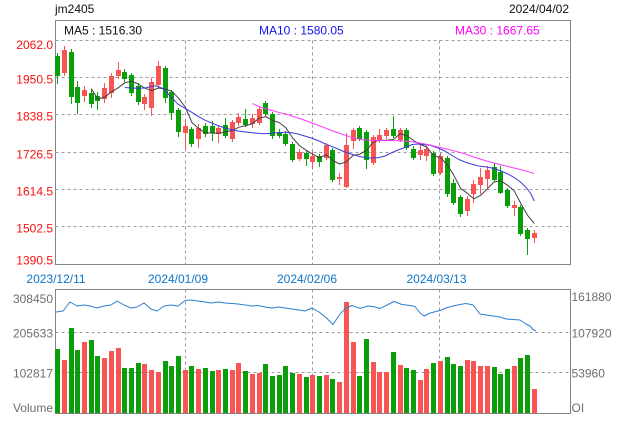  I want to click on svg-text: 102817, so click(33, 374).